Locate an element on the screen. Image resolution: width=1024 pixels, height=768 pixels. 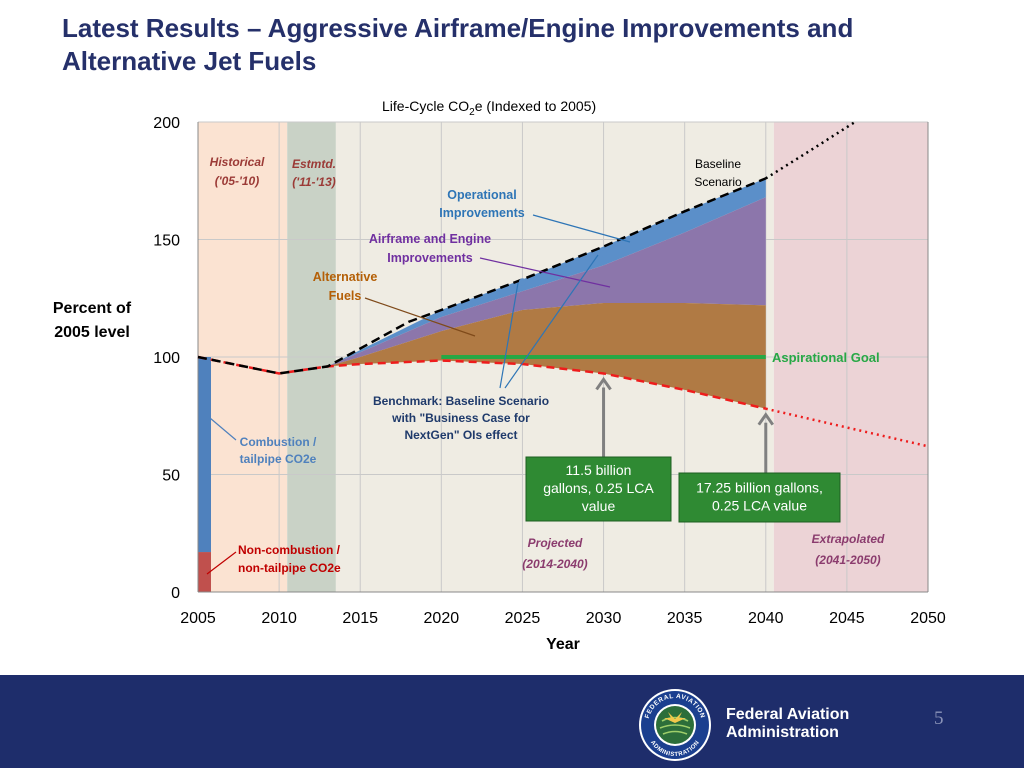
slide-title-line-2: Alternative Jet Fuels is located at coordinates (189, 61).